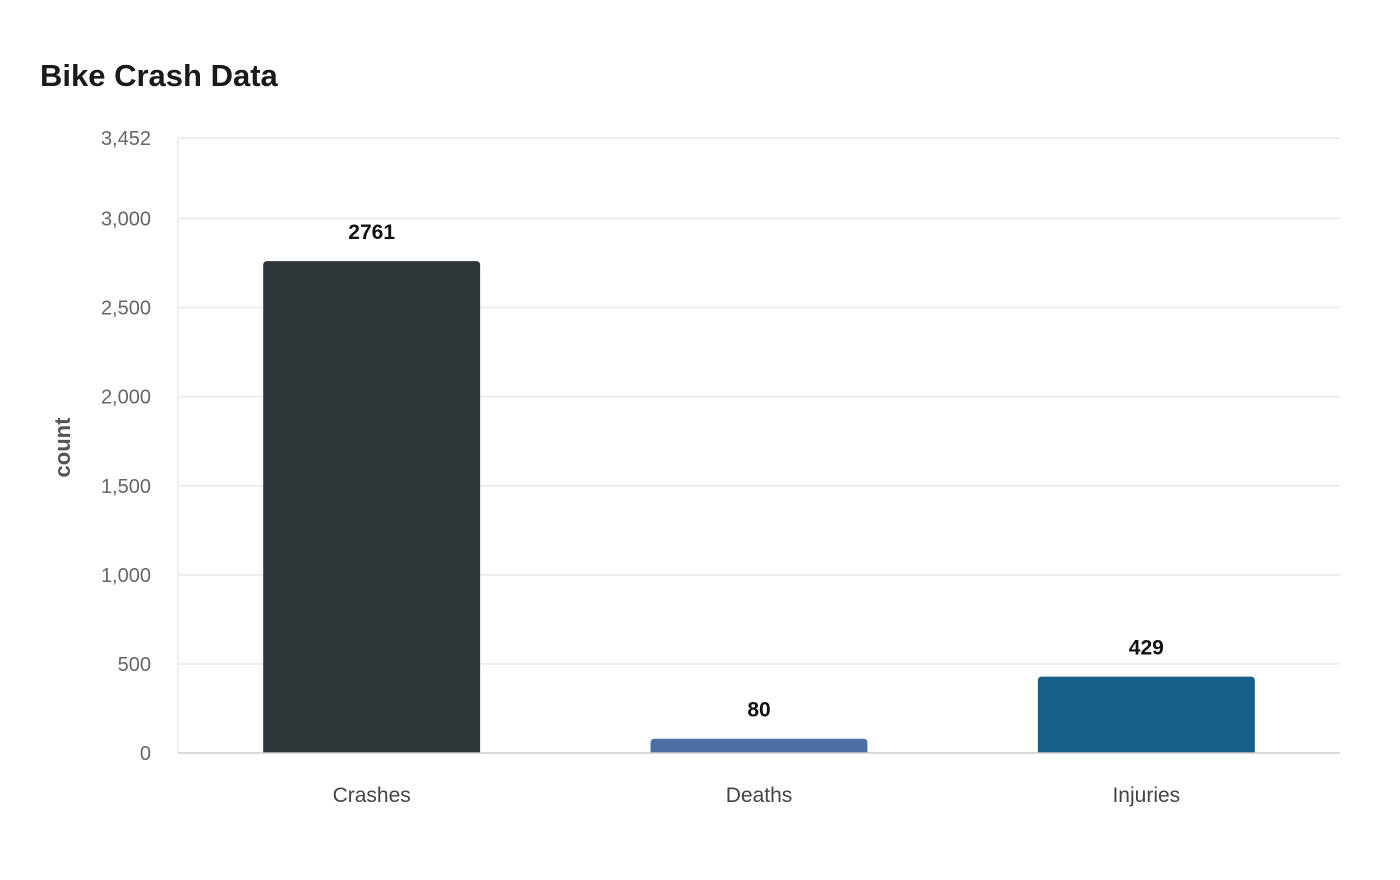  What do you see at coordinates (159, 75) in the screenshot?
I see `chart-title: Bike Crash Data` at bounding box center [159, 75].